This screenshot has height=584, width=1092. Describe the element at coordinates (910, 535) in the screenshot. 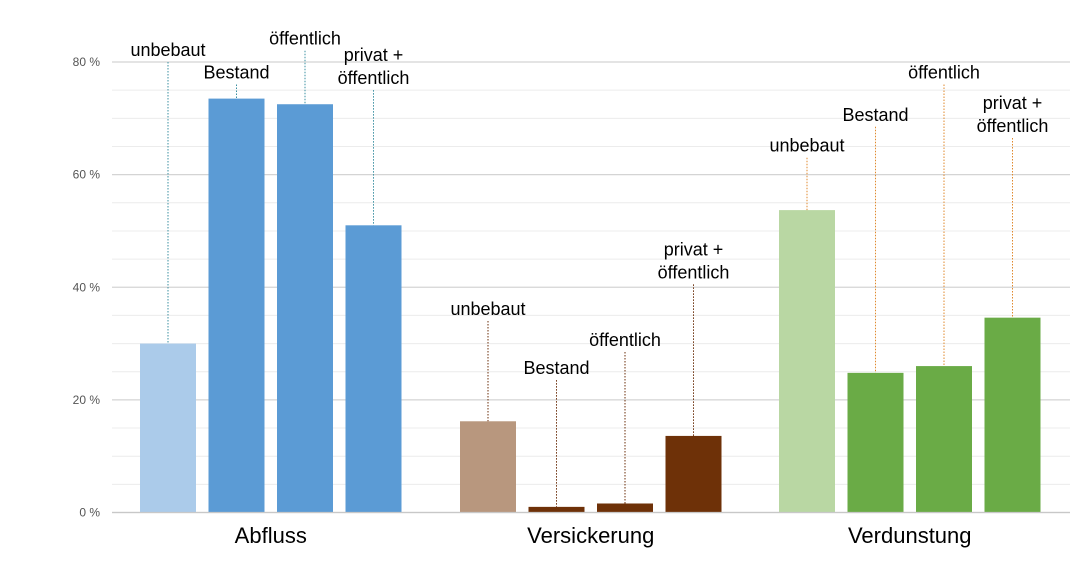

I see `category-label: Verdunstung` at that location.